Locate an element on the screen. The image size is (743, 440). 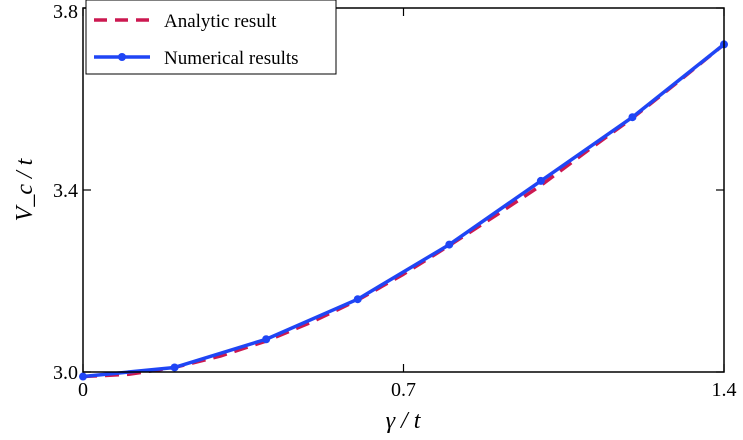
y-axis-label-group: V_c / t is located at coordinates (25, 189).